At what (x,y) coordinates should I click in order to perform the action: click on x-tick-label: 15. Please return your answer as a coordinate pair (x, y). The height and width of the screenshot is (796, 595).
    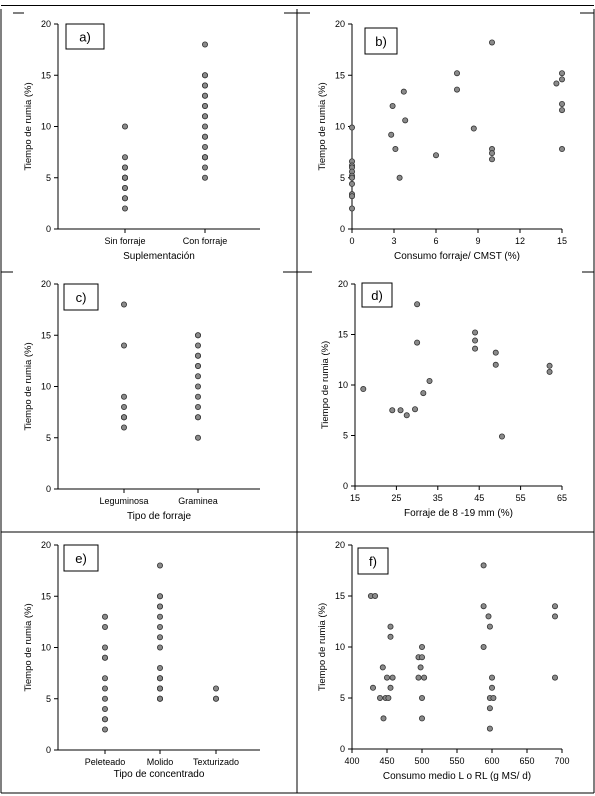
    Looking at the image, I should click on (562, 241).